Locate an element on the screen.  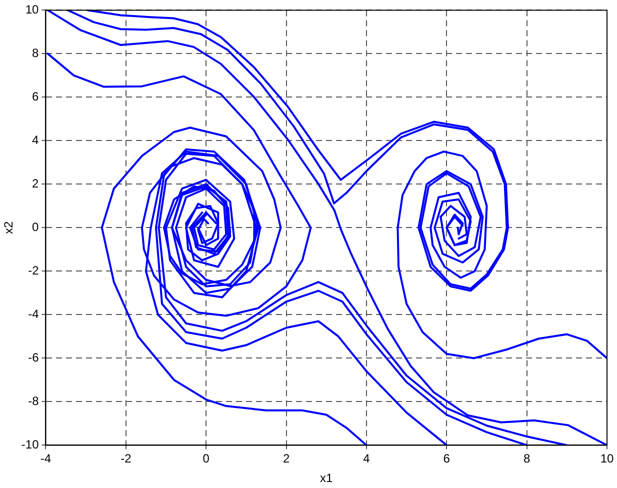
x-tick-label: -2 is located at coordinates (126, 459).